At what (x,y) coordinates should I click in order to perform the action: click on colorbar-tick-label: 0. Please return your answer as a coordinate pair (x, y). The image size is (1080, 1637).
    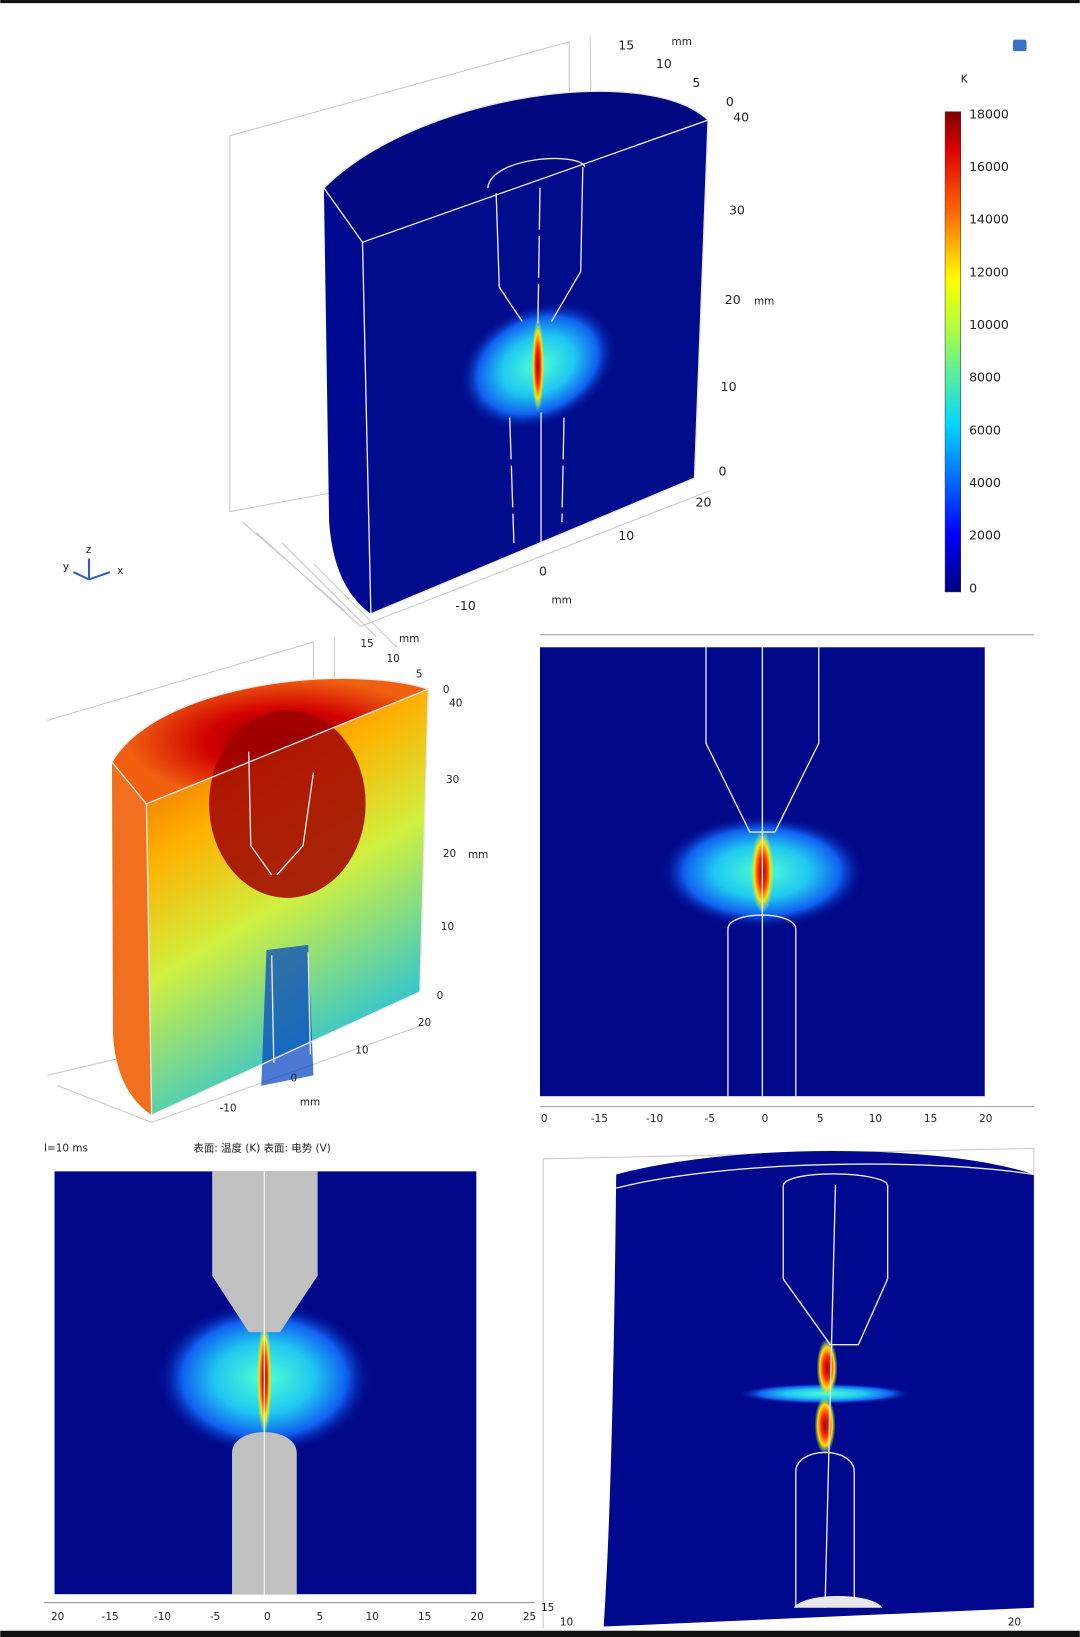
    Looking at the image, I should click on (973, 587).